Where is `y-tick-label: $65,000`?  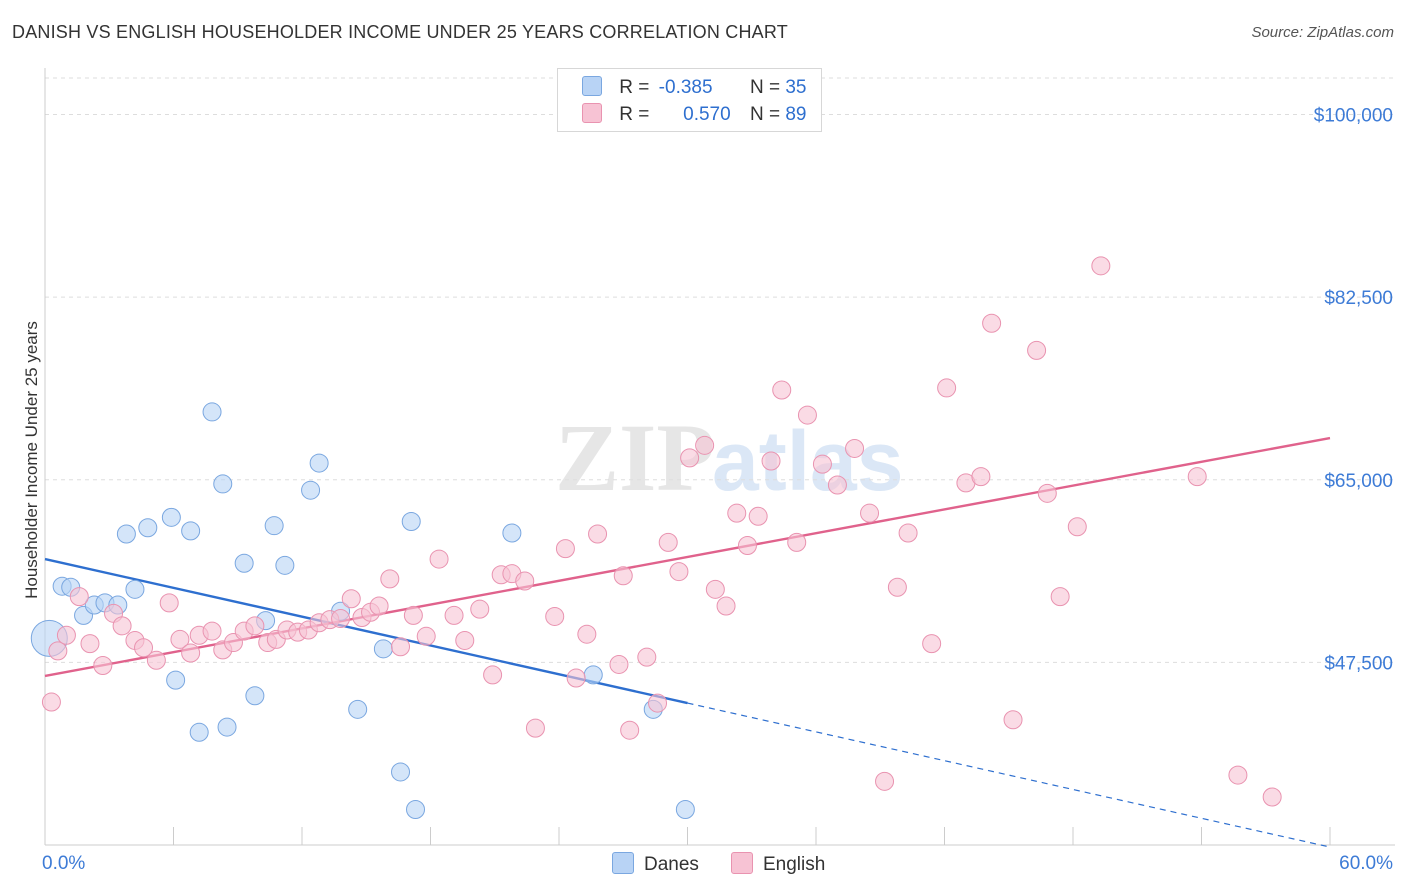
y-tick-label: $65,000 is located at coordinates (1358, 481).